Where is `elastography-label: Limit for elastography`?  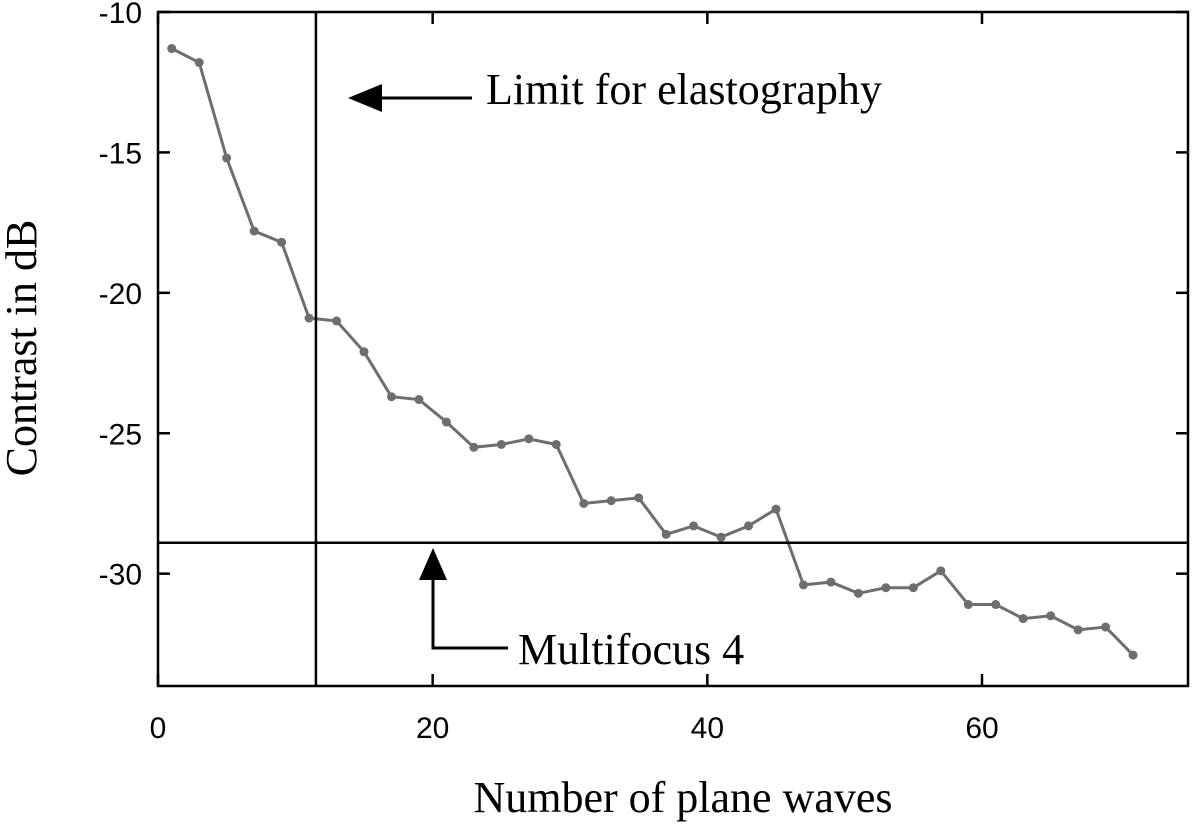 elastography-label: Limit for elastography is located at coordinates (684, 89).